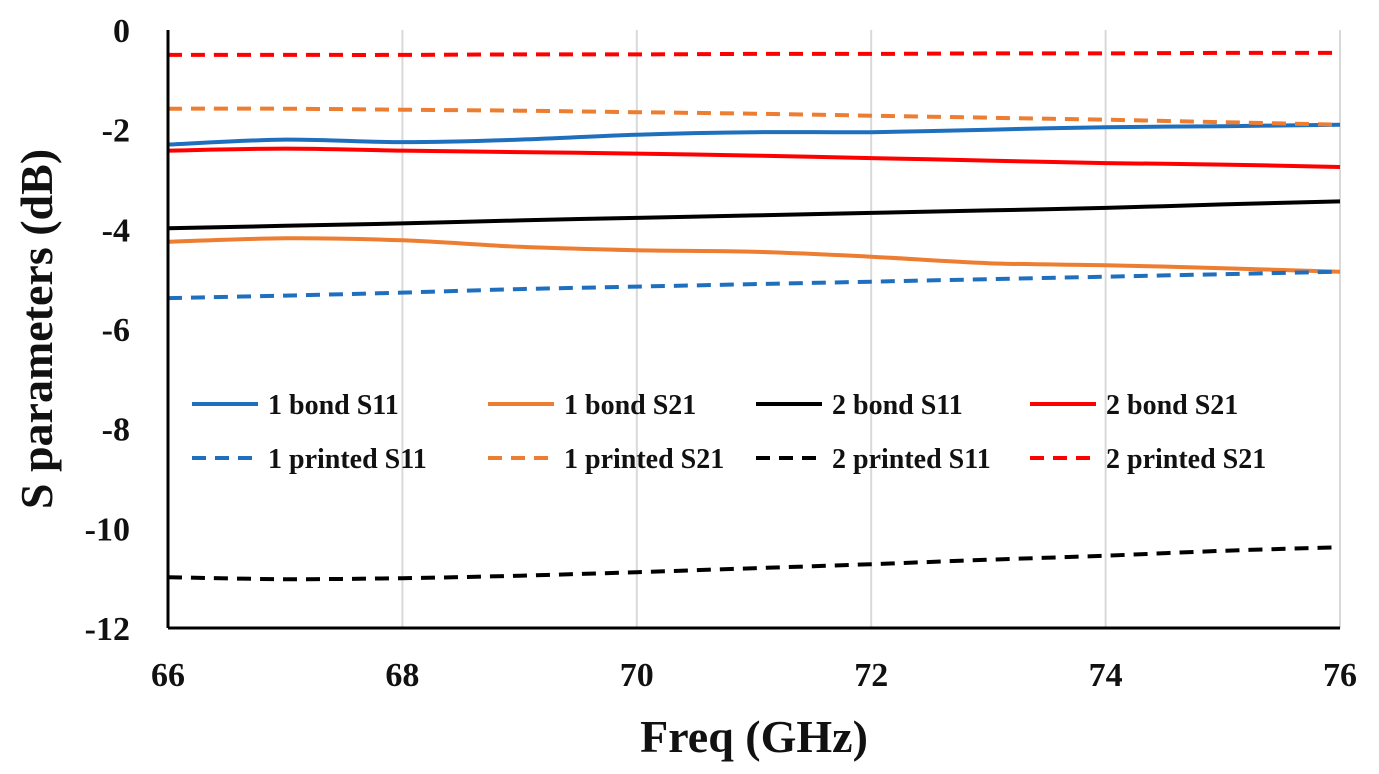  What do you see at coordinates (911, 459) in the screenshot?
I see `legend-label: 2 printed S11` at bounding box center [911, 459].